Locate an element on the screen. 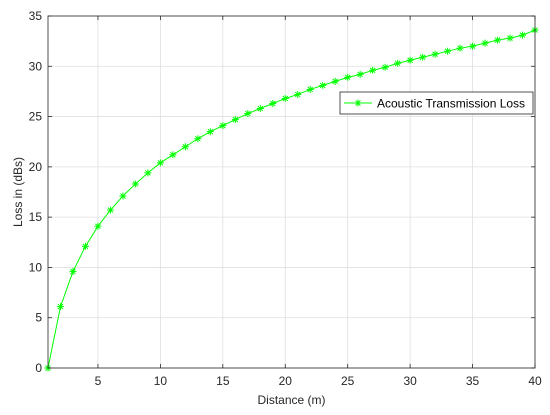  y-tick-label: 35 is located at coordinates (36, 16).